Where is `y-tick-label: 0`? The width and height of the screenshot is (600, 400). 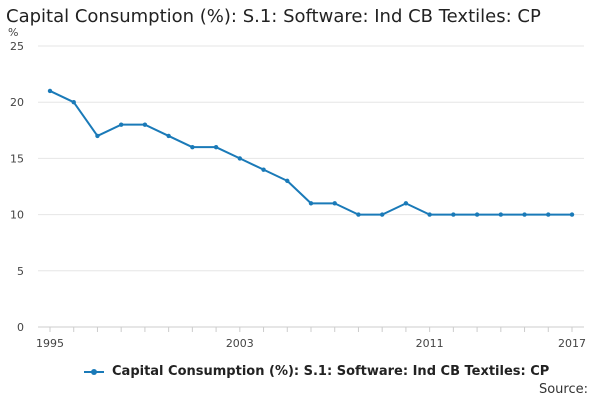 y-tick-label: 0 is located at coordinates (20, 327).